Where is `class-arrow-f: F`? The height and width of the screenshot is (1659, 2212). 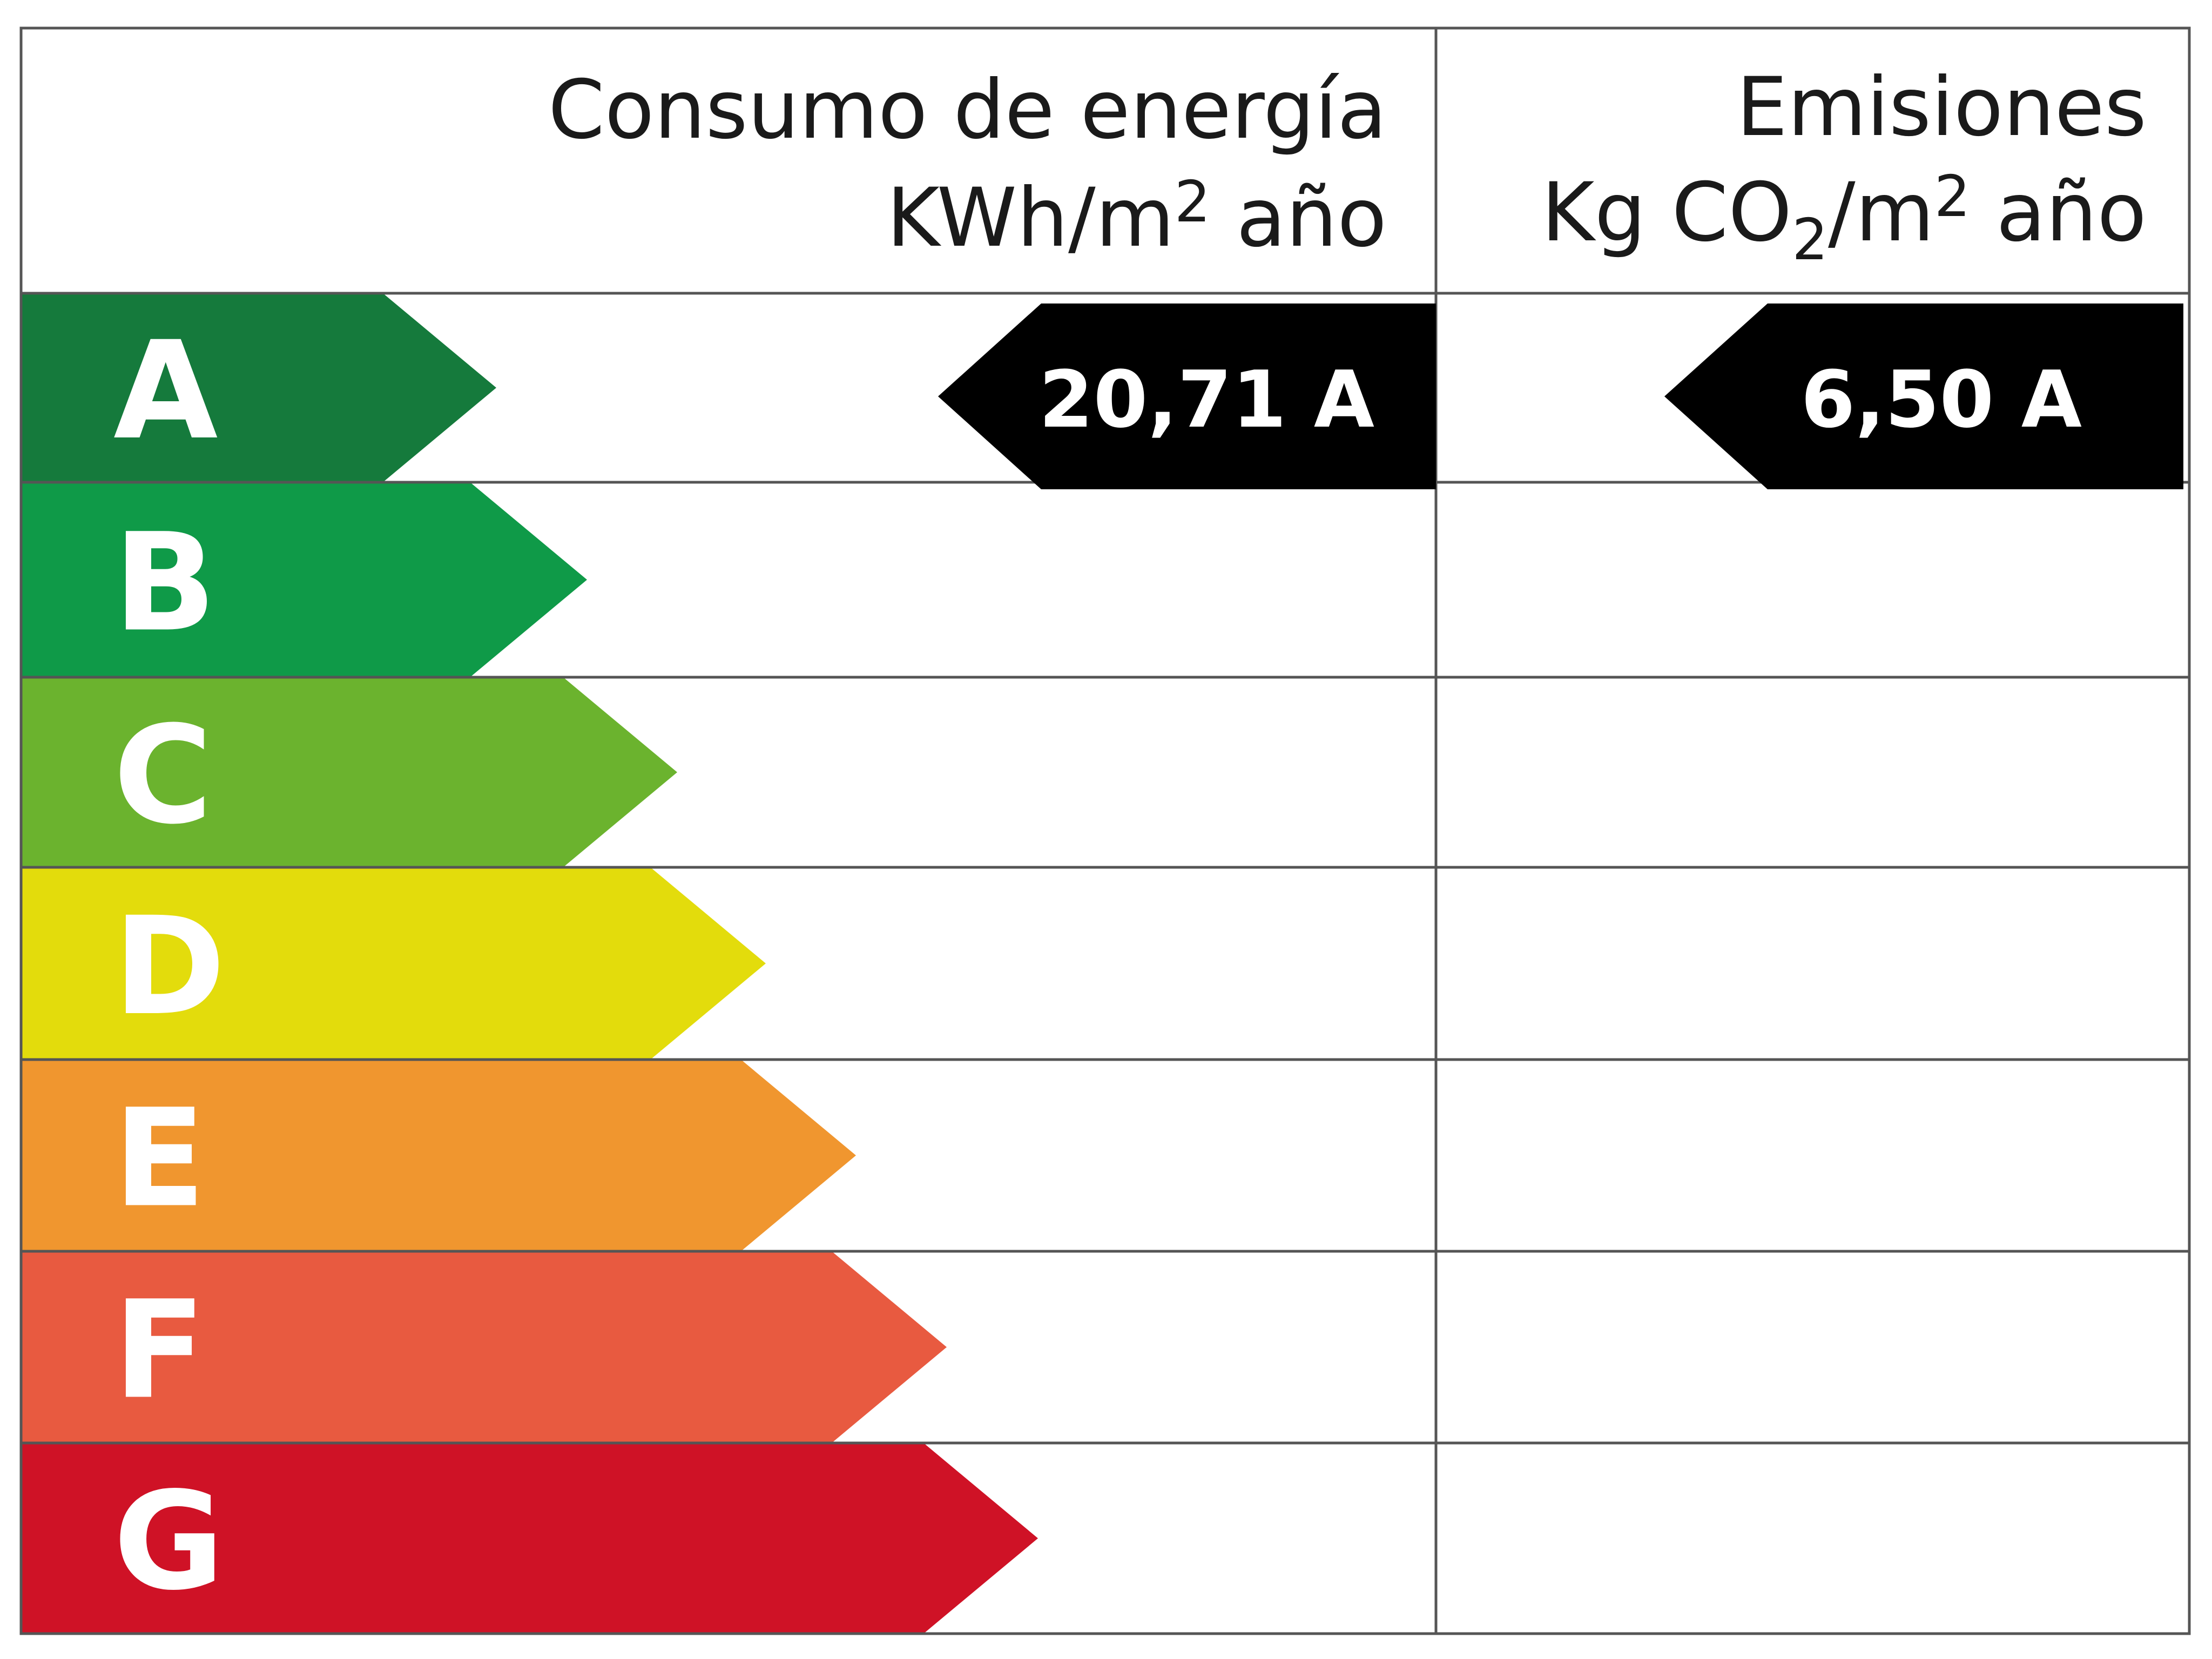
class-arrow-f: F is located at coordinates (484, 1347).